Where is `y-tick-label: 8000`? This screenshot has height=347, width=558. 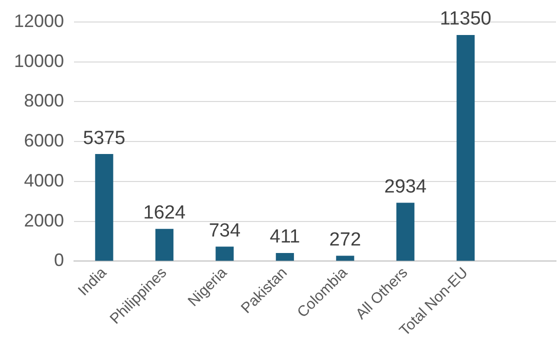 y-tick-label: 8000 is located at coordinates (44, 100).